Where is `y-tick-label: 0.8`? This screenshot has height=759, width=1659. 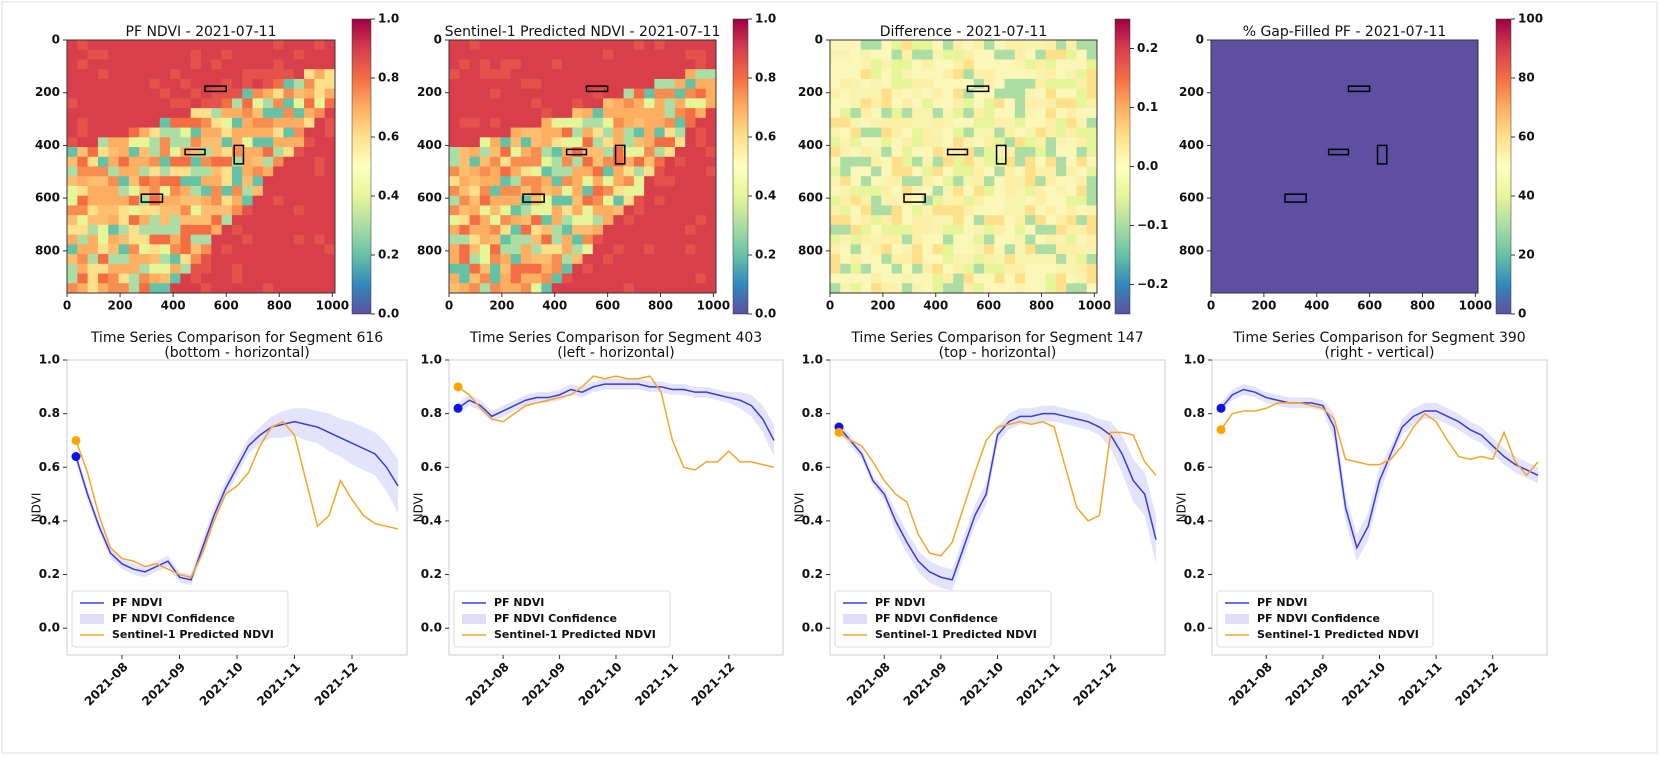 y-tick-label: 0.8 is located at coordinates (431, 413).